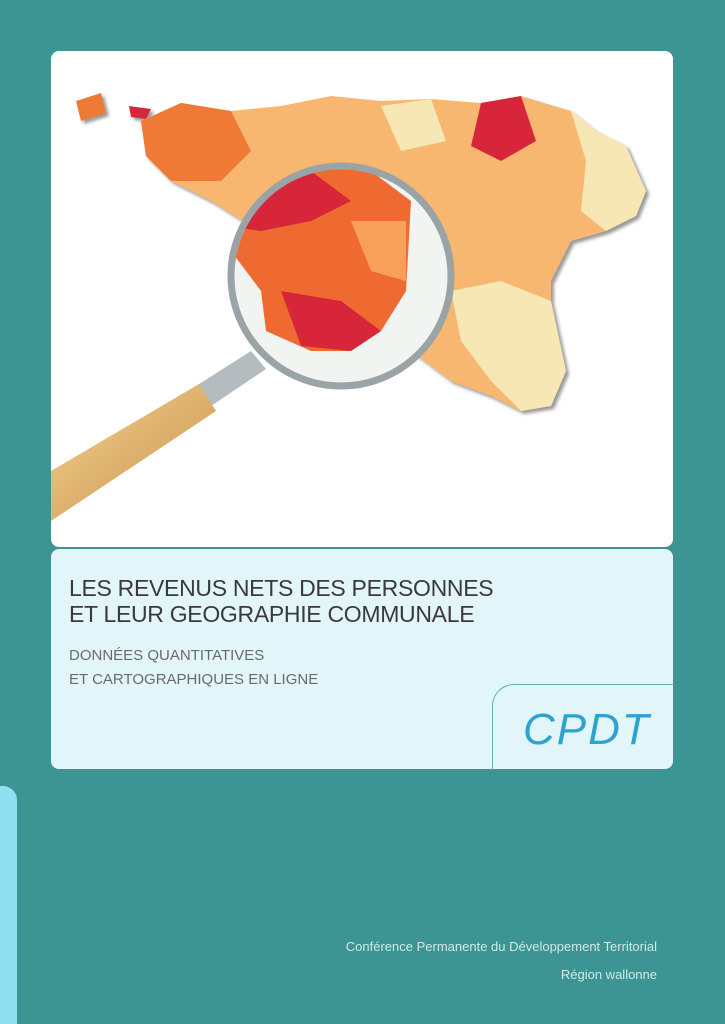  Describe the element at coordinates (281, 588) in the screenshot. I see `title-line: LES REVENUS NETS DES PERSONNES` at that location.